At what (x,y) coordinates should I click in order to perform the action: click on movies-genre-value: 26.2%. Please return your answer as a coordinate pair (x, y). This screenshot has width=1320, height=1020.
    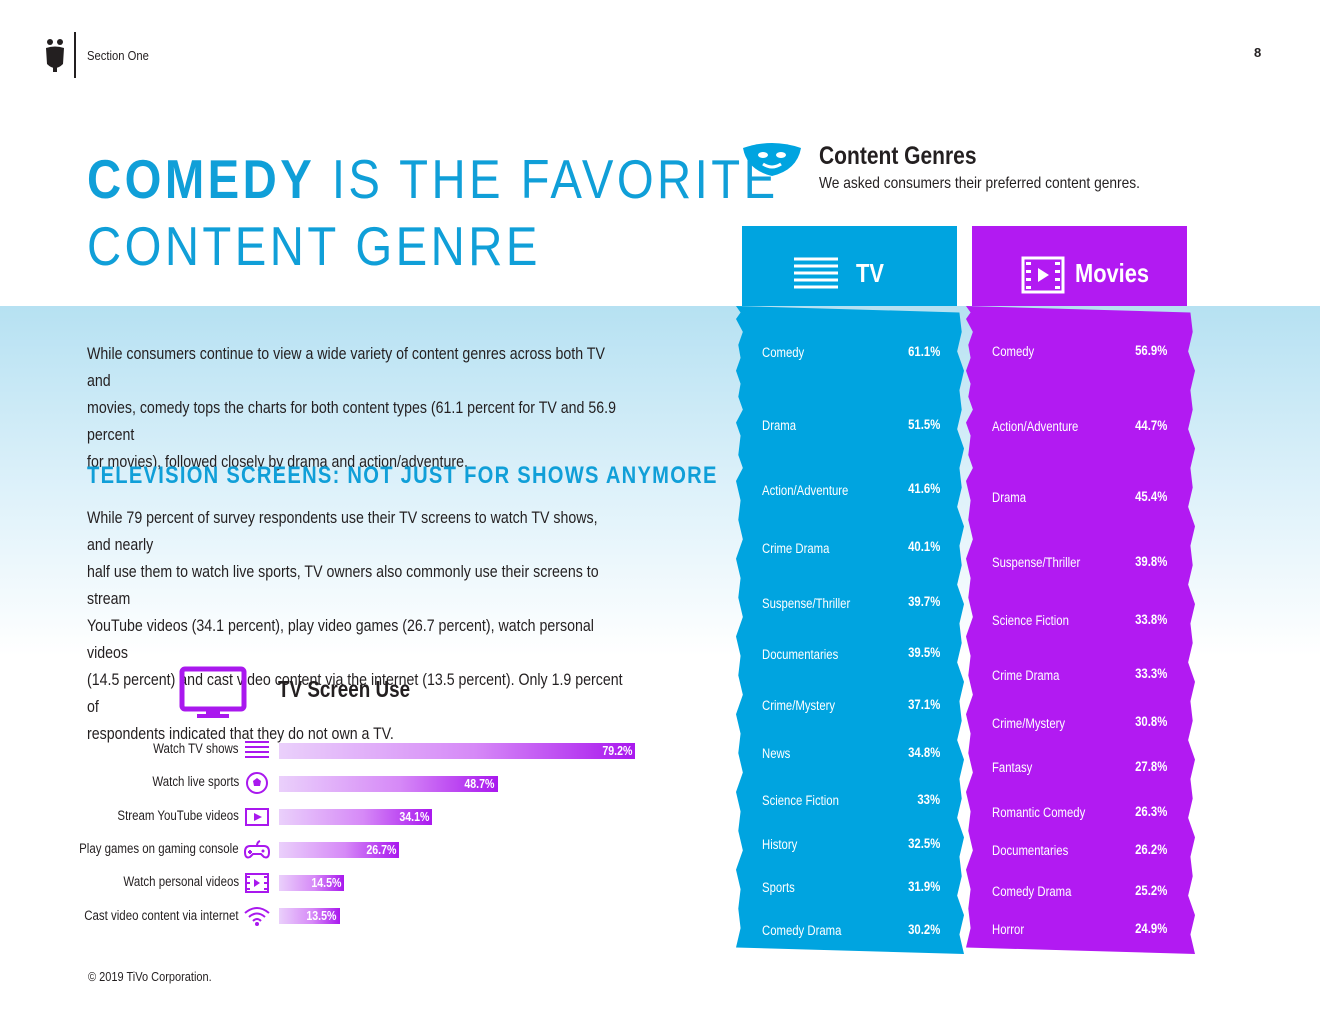
    Looking at the image, I should click on (1150, 849).